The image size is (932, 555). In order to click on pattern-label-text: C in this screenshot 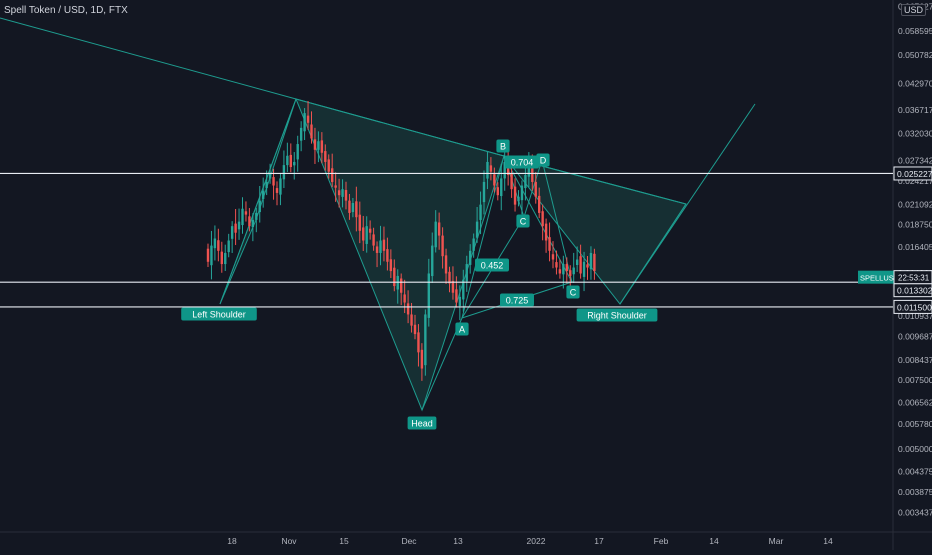, I will do `click(523, 222)`.